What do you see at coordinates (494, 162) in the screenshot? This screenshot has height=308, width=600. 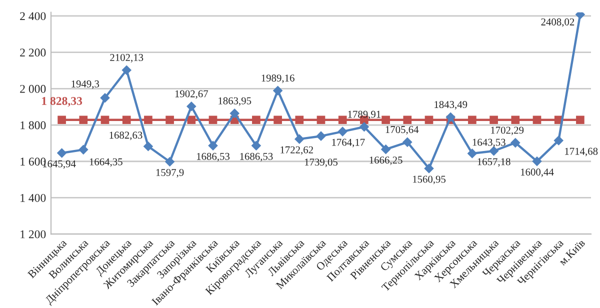 I see `data-label: 1657,18` at bounding box center [494, 162].